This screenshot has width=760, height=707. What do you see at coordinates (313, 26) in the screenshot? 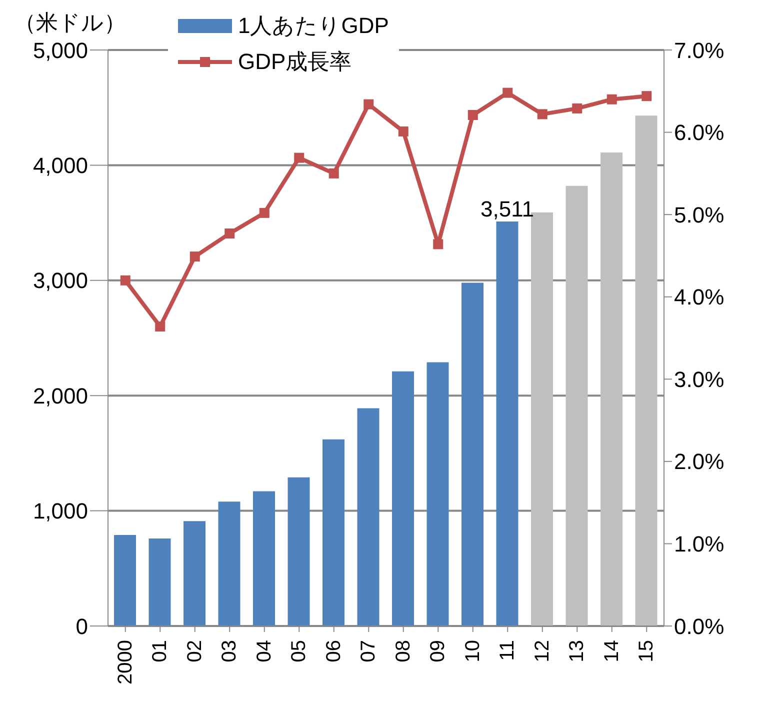
I see `legend-label: 1人あたりGDP` at bounding box center [313, 26].